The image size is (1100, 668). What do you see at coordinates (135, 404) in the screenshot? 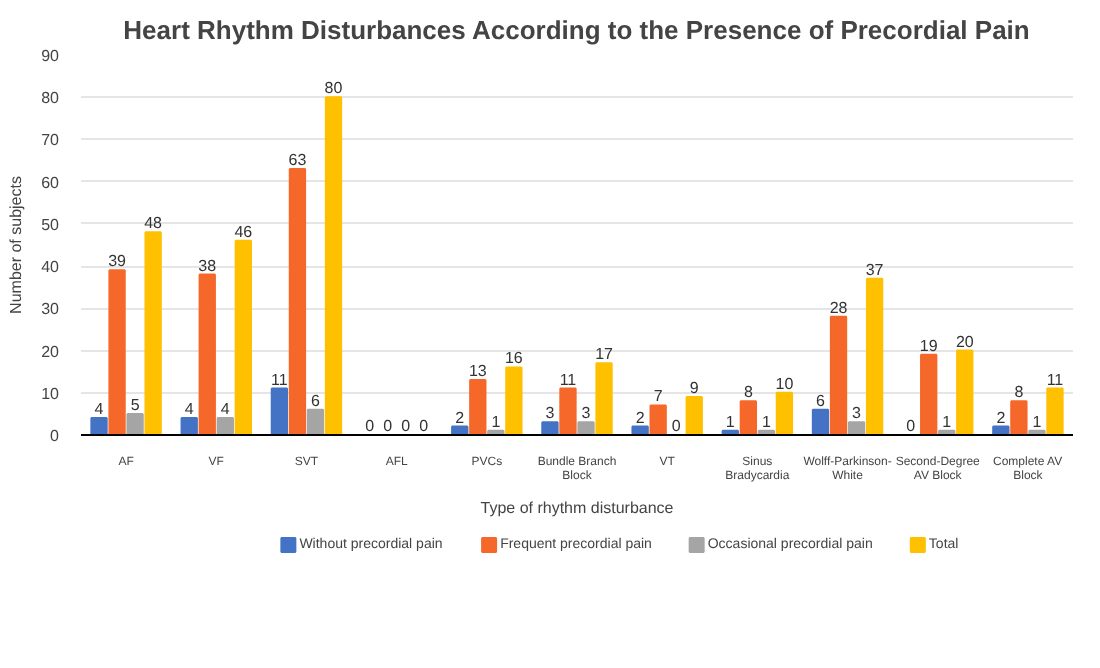
I see `data-label: 5` at bounding box center [135, 404].